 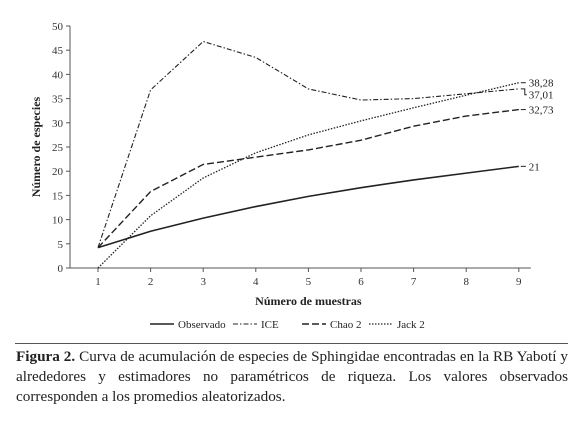 What do you see at coordinates (541, 84) in the screenshot?
I see `end-label: 38,28` at bounding box center [541, 84].